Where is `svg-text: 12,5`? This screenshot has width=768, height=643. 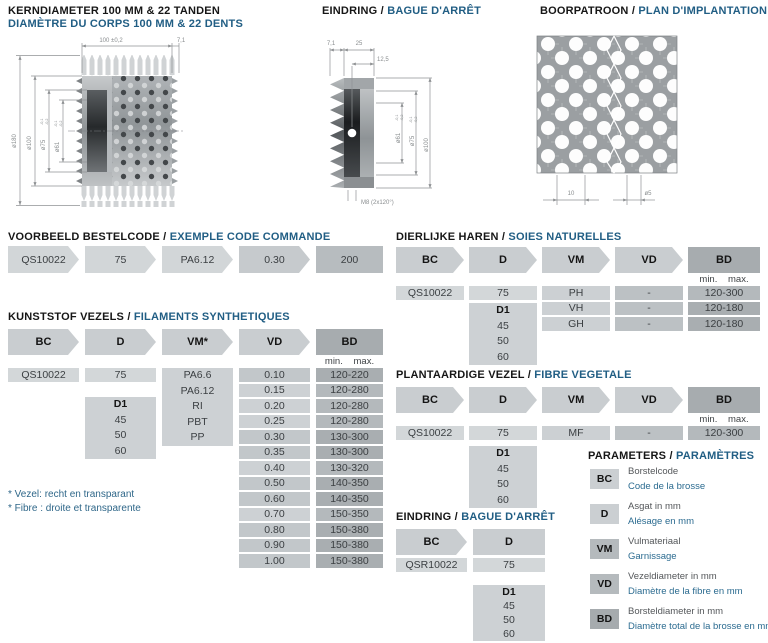
svg-text: 12,5 is located at coordinates (383, 60).